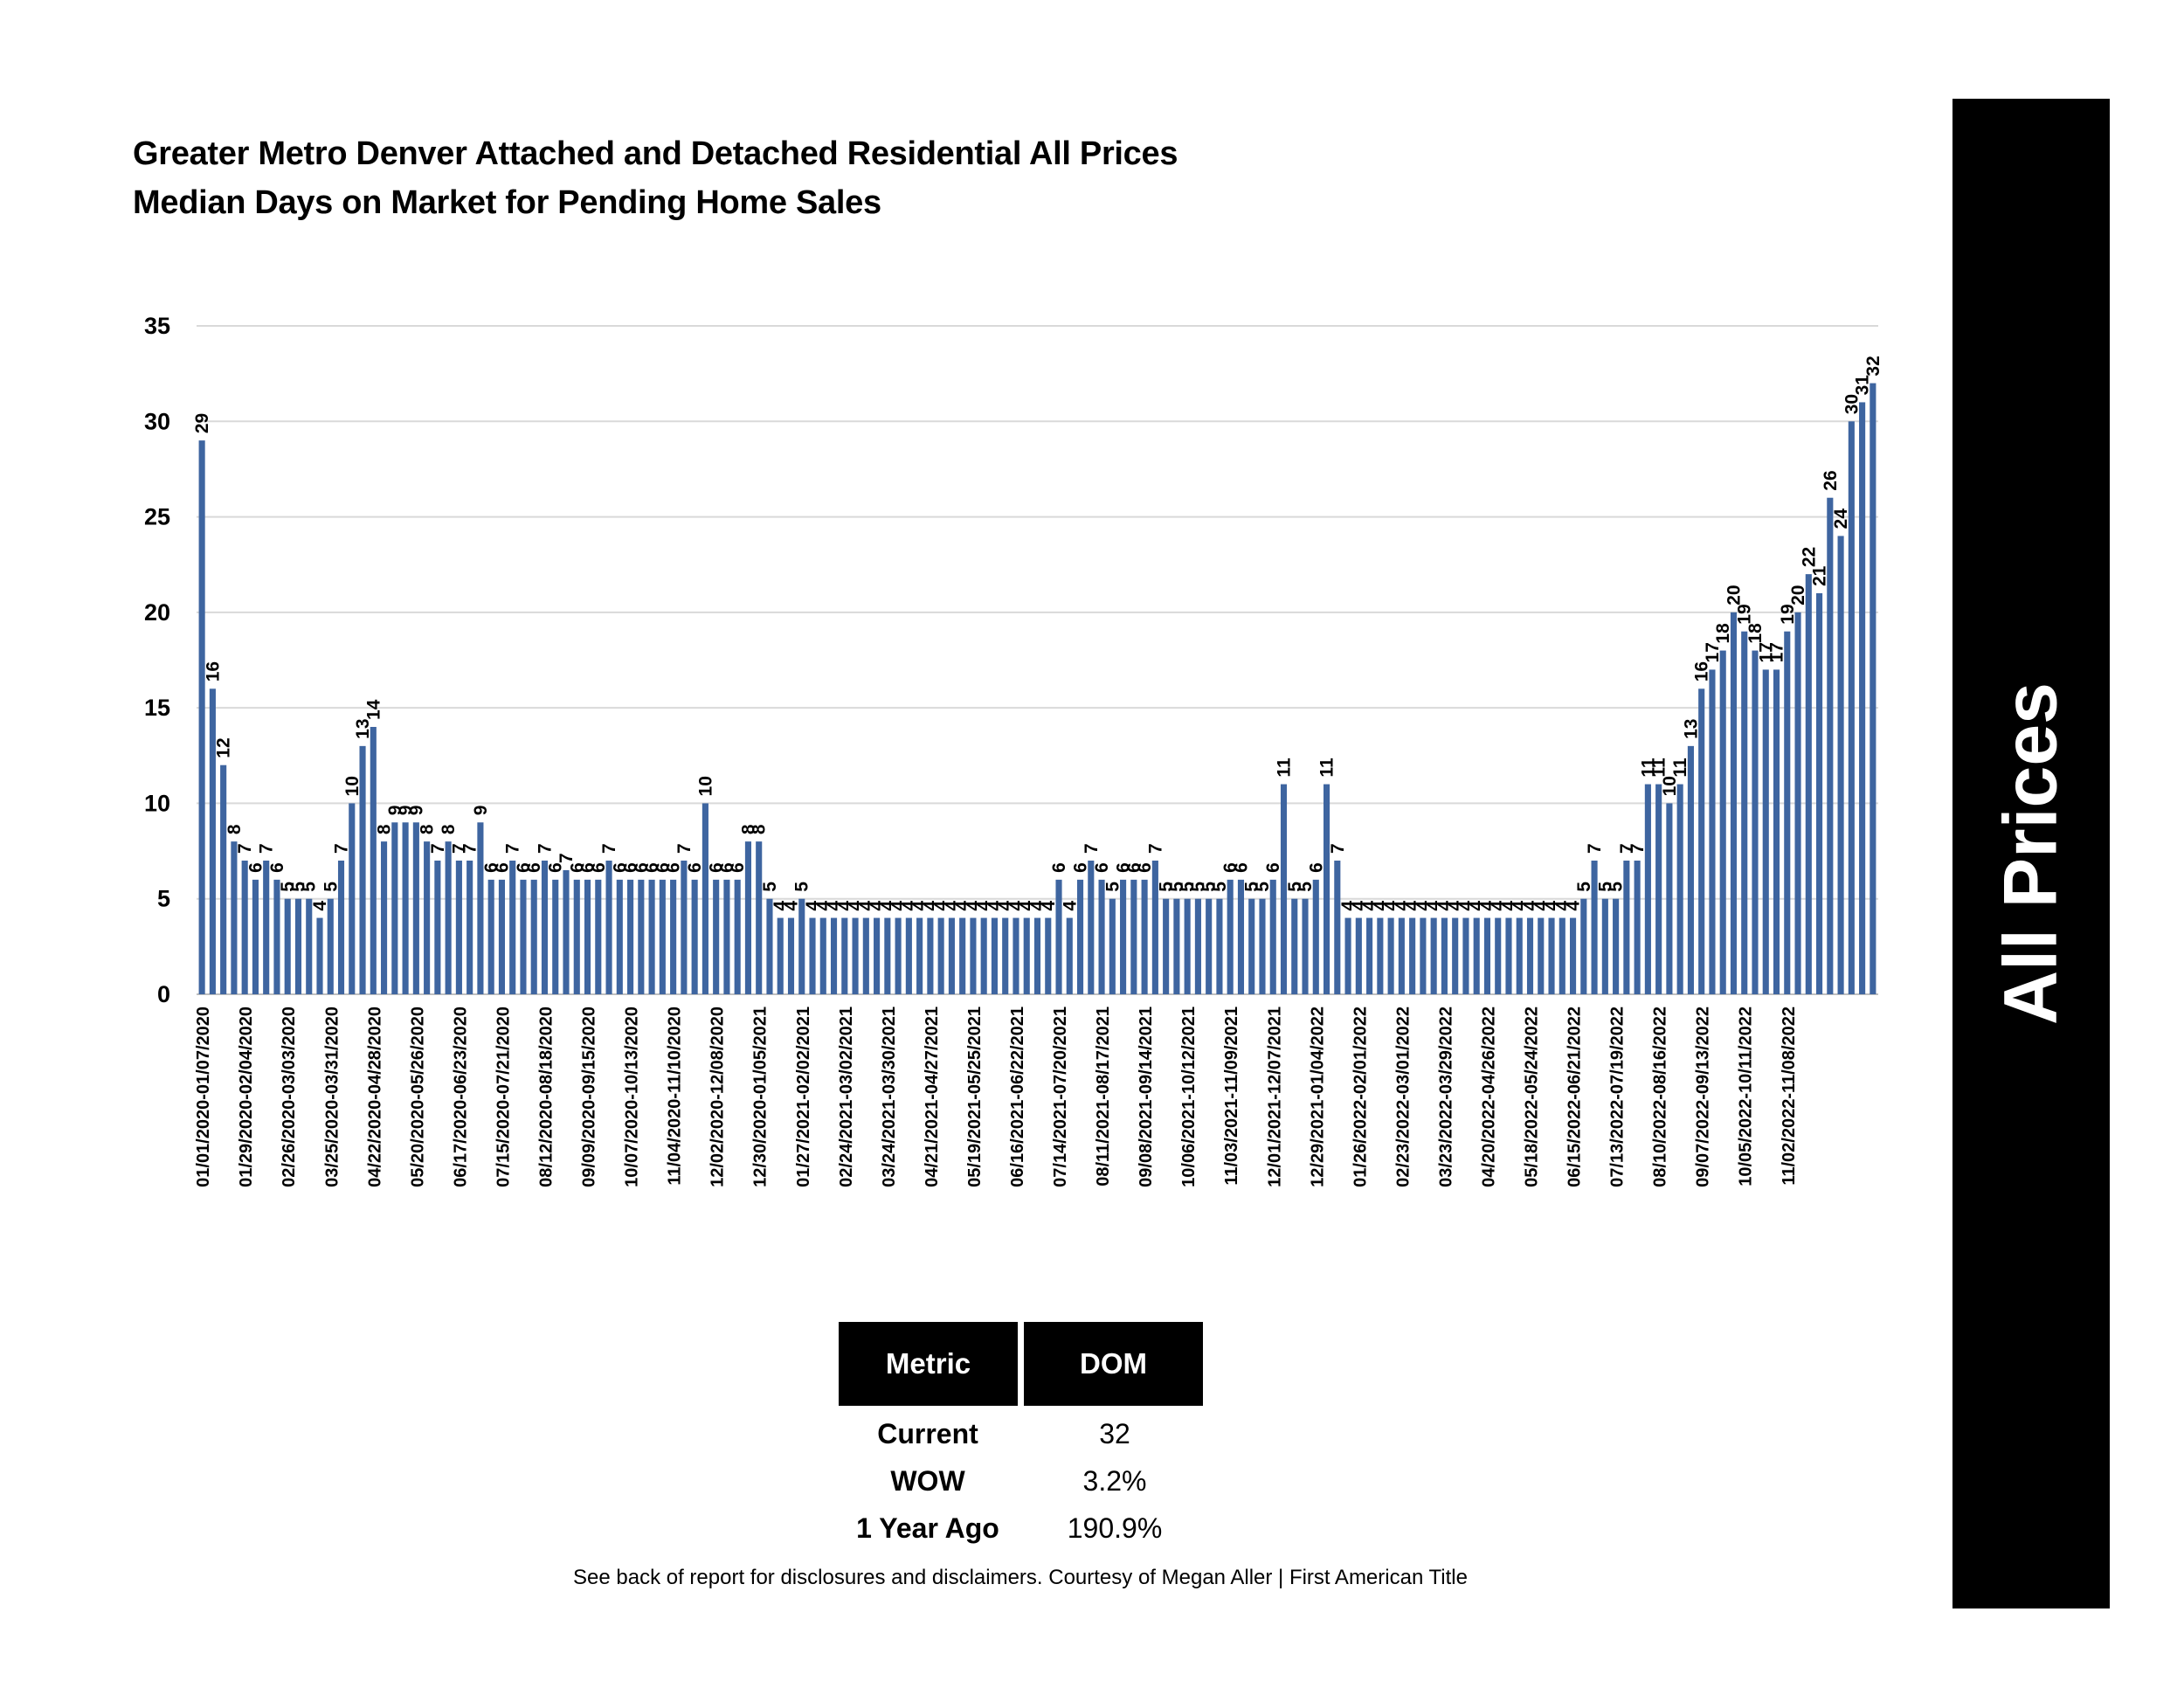 This screenshot has width=2184, height=1688. Describe the element at coordinates (1274, 1097) in the screenshot. I see `x-tick-label: 12/01/2021-12/07/2021` at that location.